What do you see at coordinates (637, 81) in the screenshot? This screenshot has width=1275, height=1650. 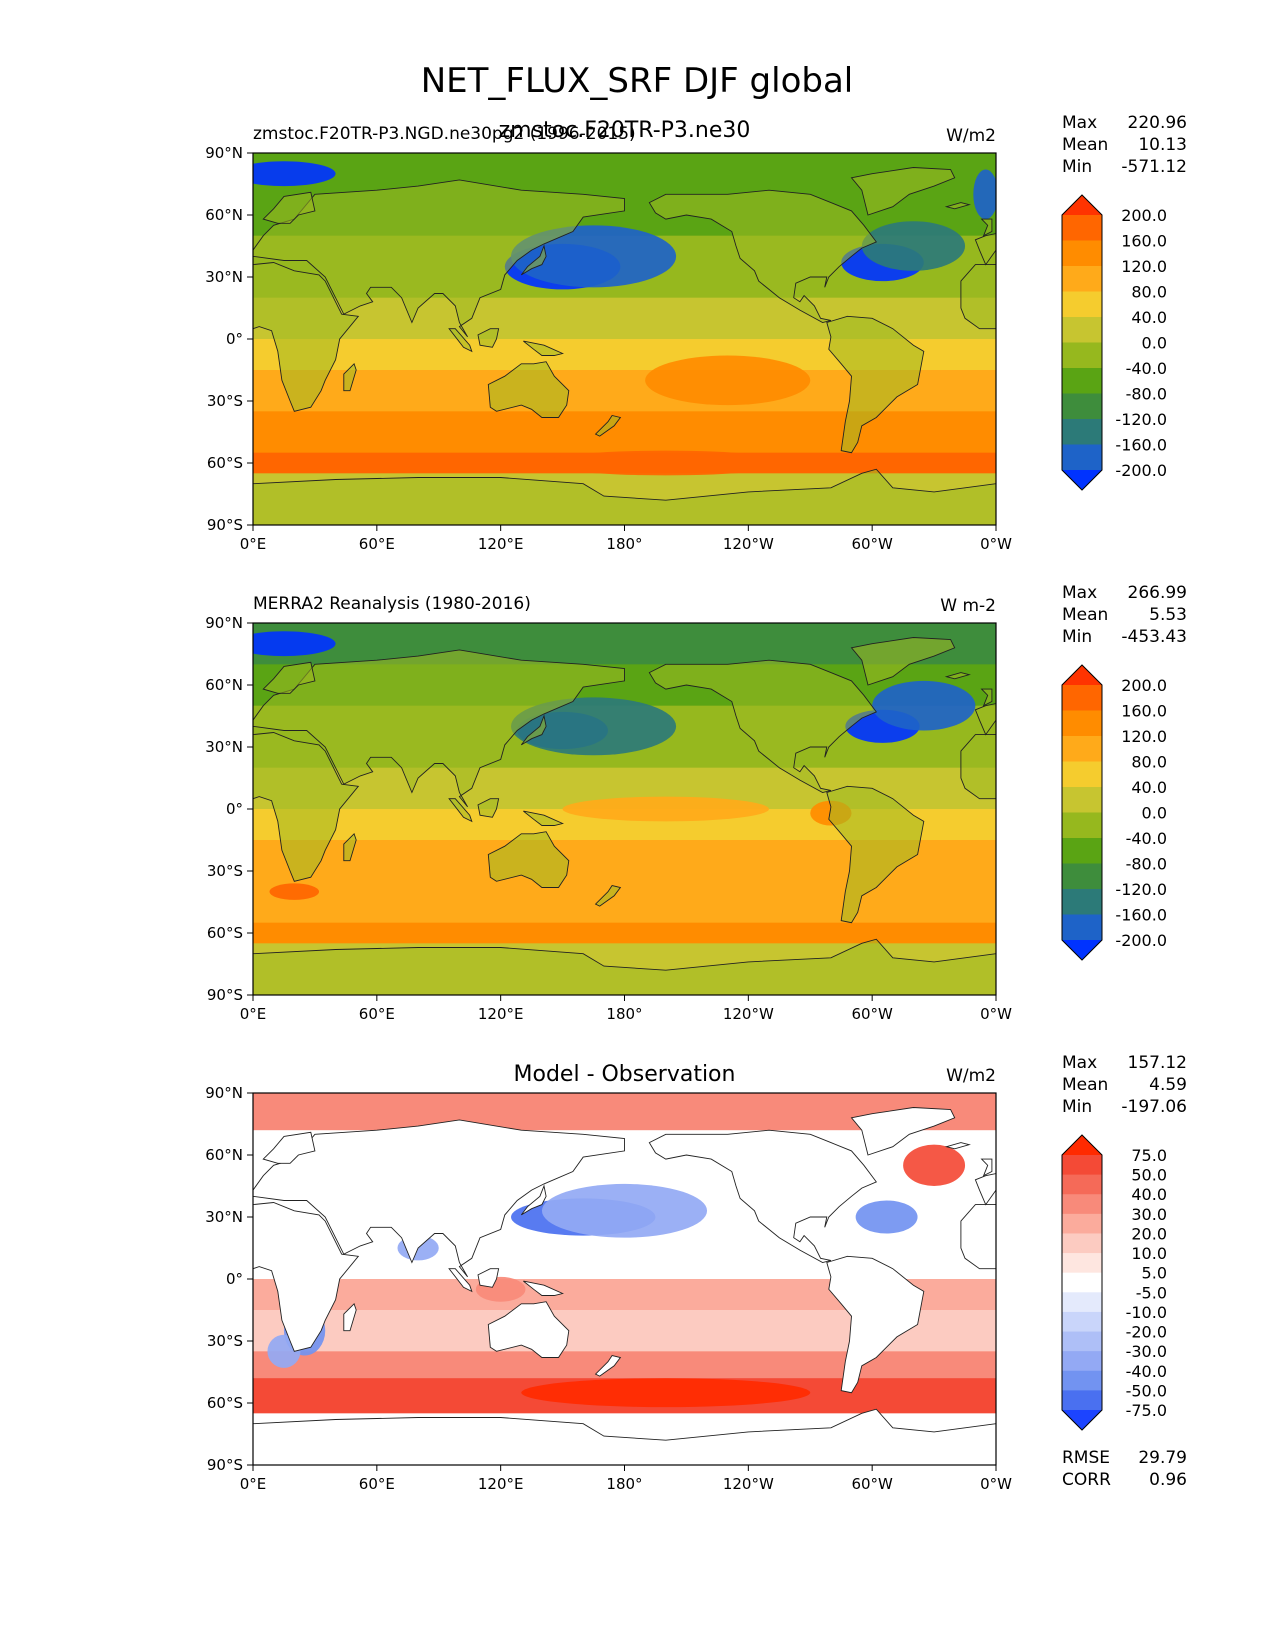 I see `figure-title: NET_FLUX_SRF DJF global` at bounding box center [637, 81].